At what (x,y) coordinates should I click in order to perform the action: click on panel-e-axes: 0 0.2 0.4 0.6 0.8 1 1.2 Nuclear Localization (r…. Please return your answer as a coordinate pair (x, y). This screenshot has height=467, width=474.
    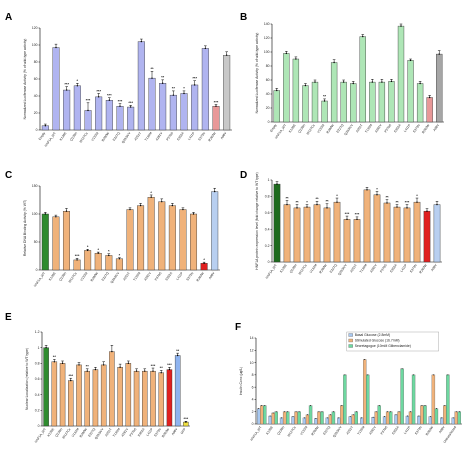
    Looking at the image, I should click on (107, 387).